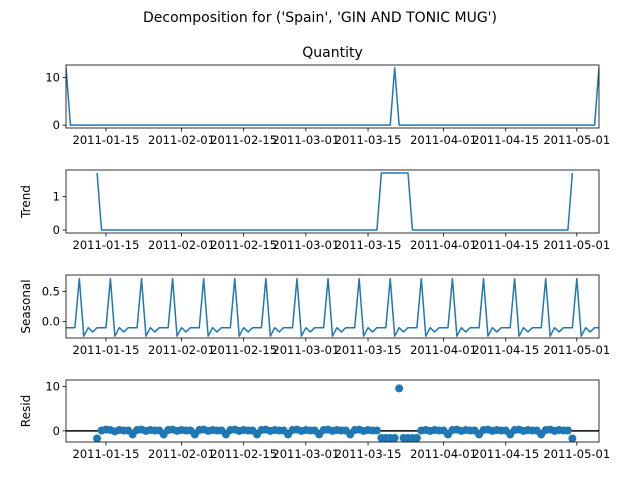 This screenshot has height=480, width=640. I want to click on series-line-seasonal, so click(332, 307).